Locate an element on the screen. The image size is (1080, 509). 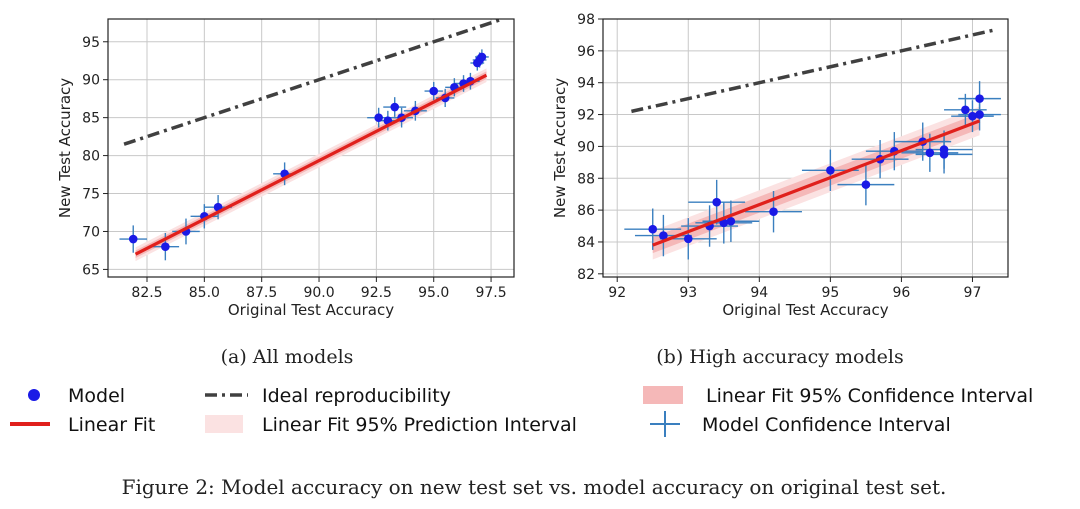
legend-model-ci: Model Confidence Interval is located at coordinates (800, 424).